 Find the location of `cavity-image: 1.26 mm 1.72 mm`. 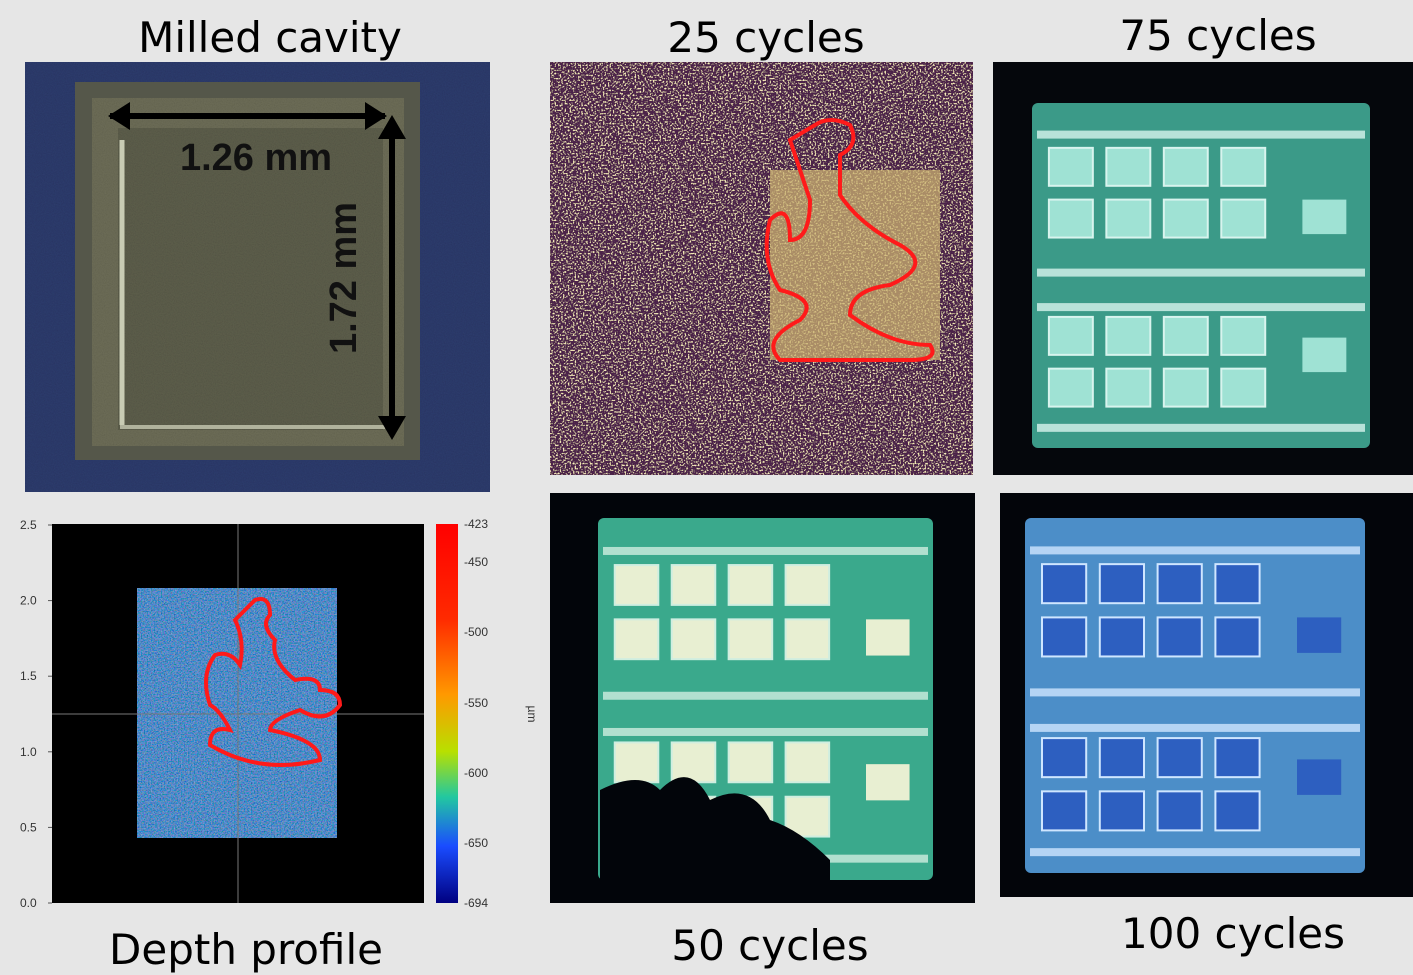

cavity-image: 1.26 mm 1.72 mm is located at coordinates (257, 277).